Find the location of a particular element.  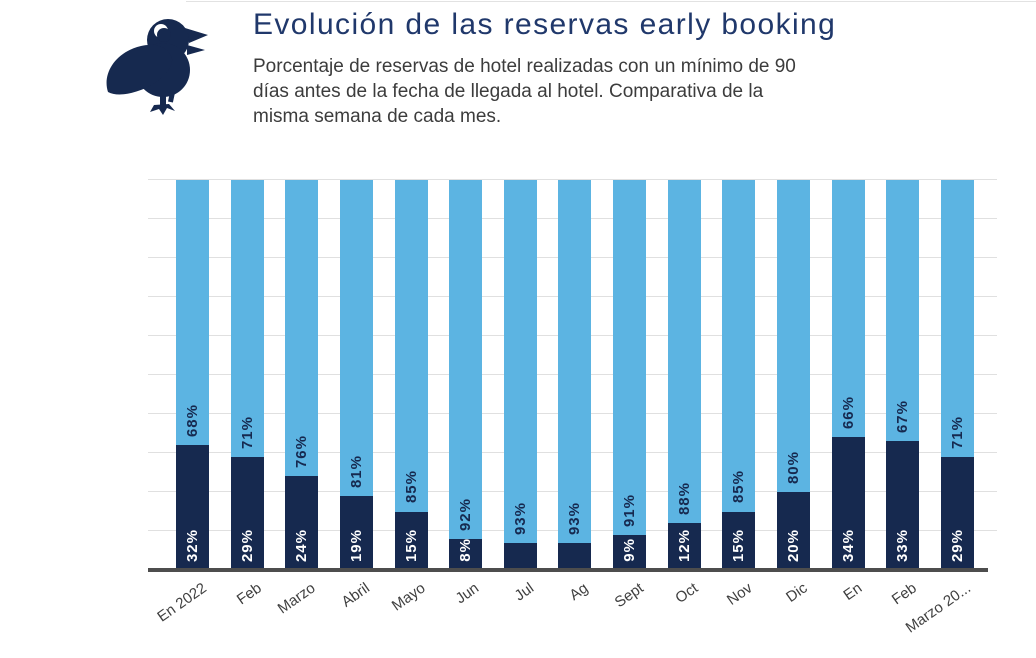

x-axis-label: Feb is located at coordinates (249, 594).